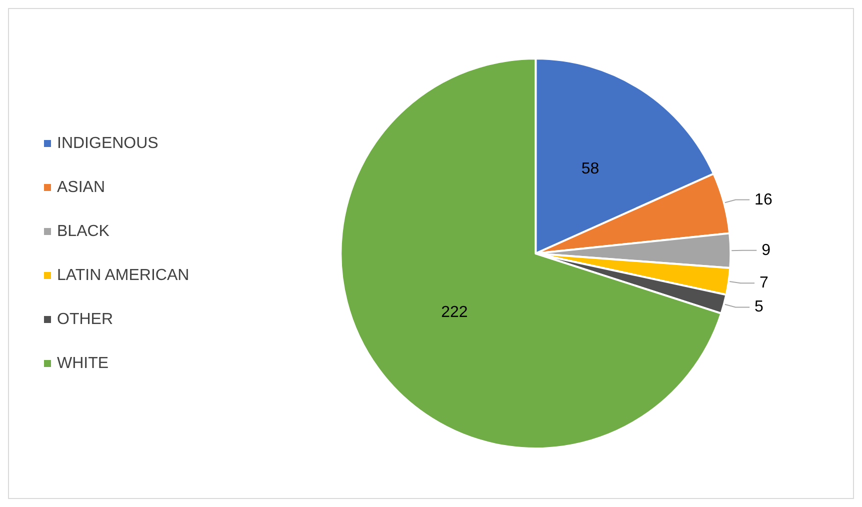 Image resolution: width=862 pixels, height=507 pixels. I want to click on legend-label: ASIAN, so click(81, 187).